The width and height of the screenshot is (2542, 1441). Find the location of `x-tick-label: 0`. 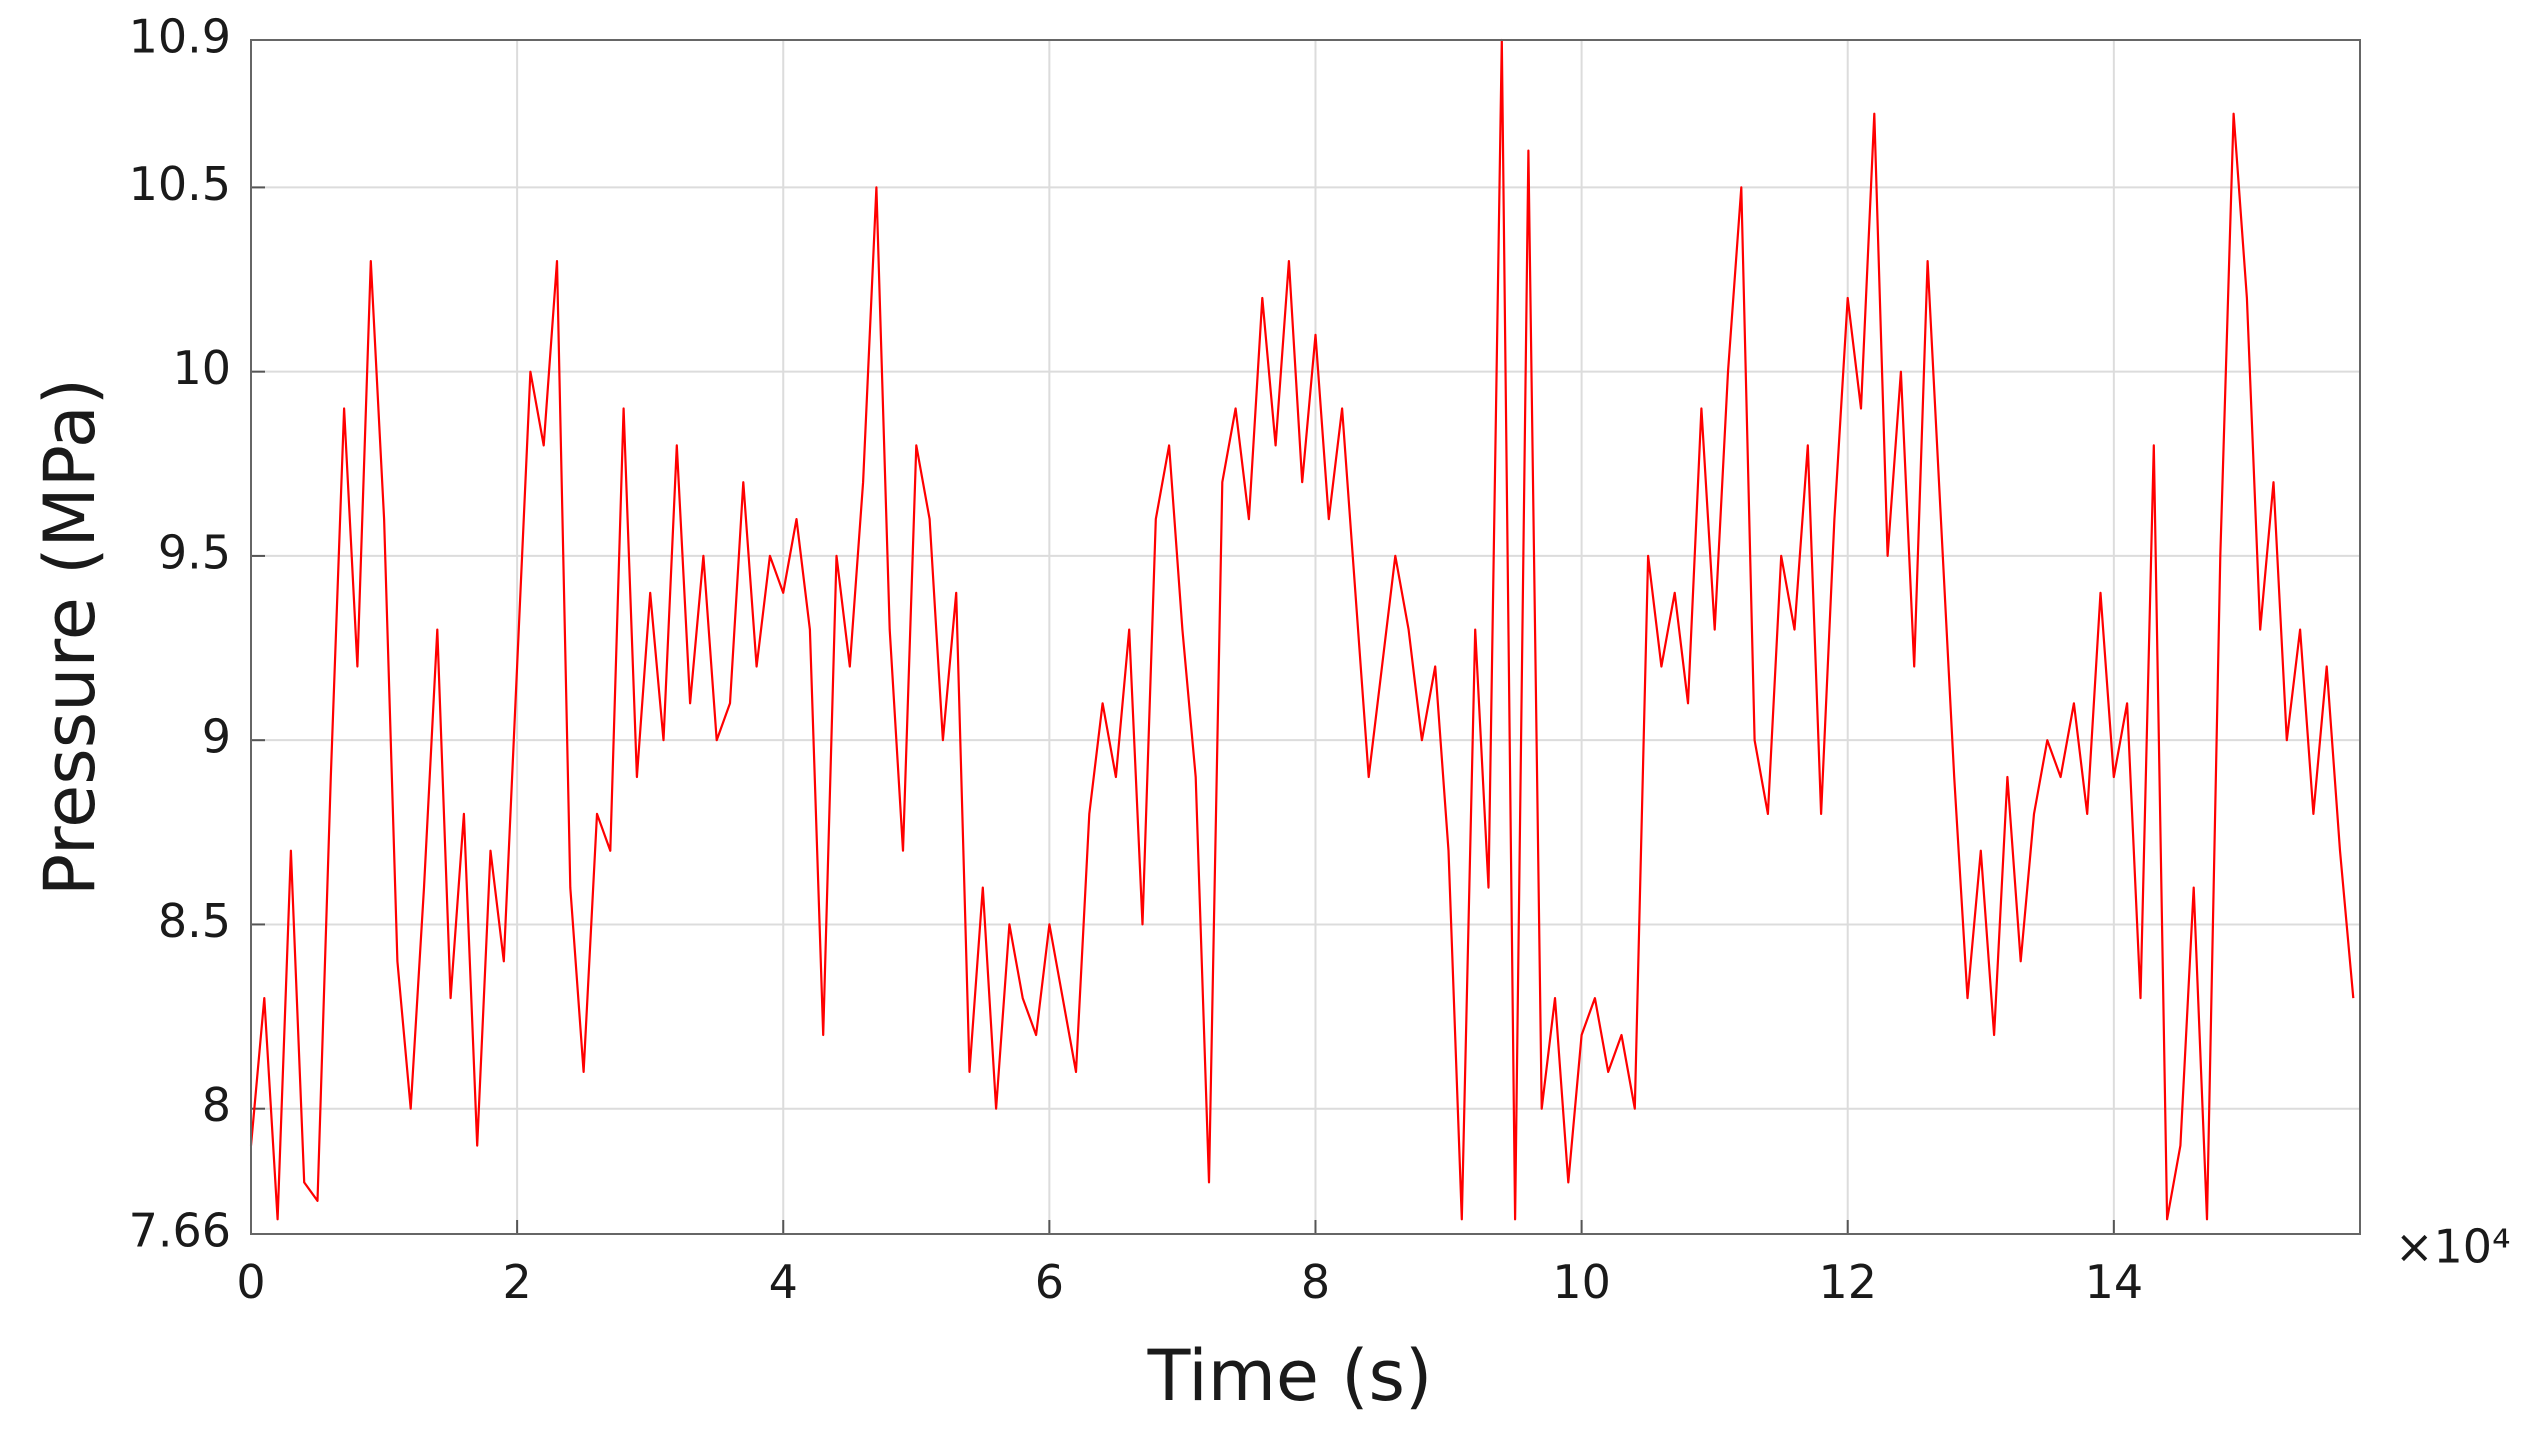

x-tick-label: 0 is located at coordinates (250, 1282).